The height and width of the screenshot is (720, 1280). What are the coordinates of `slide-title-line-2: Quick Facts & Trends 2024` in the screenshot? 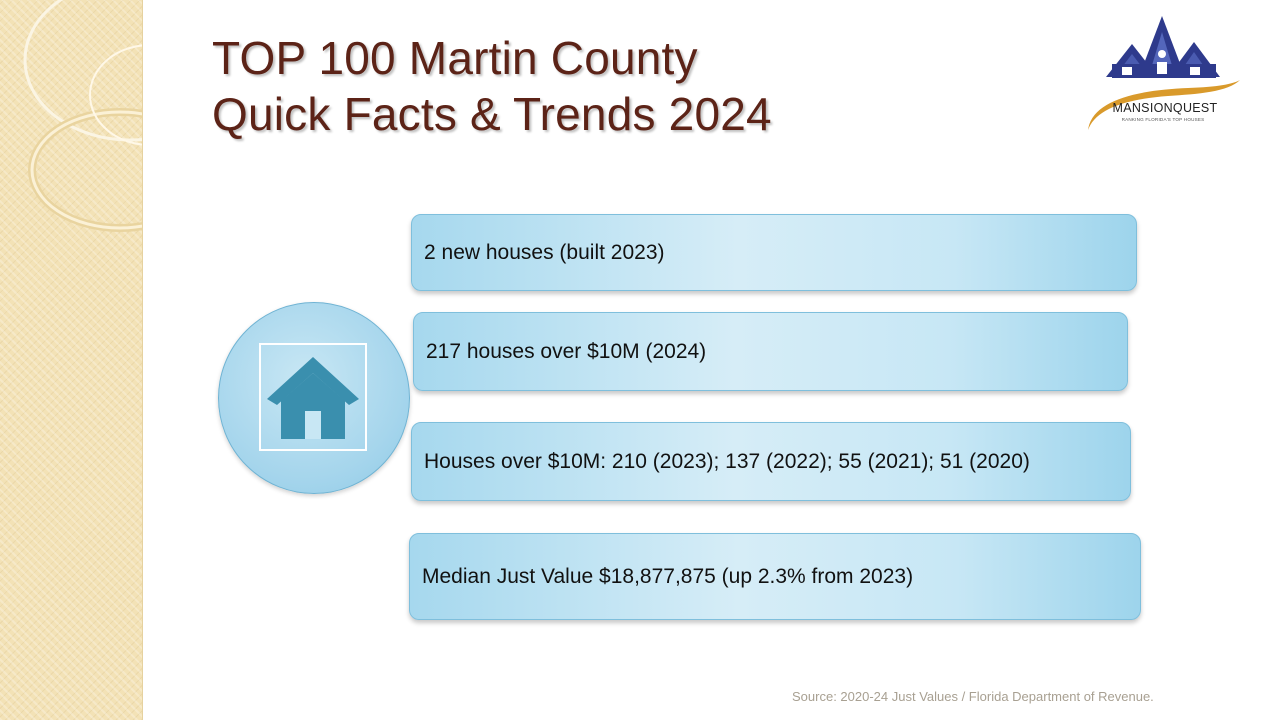 It's located at (492, 114).